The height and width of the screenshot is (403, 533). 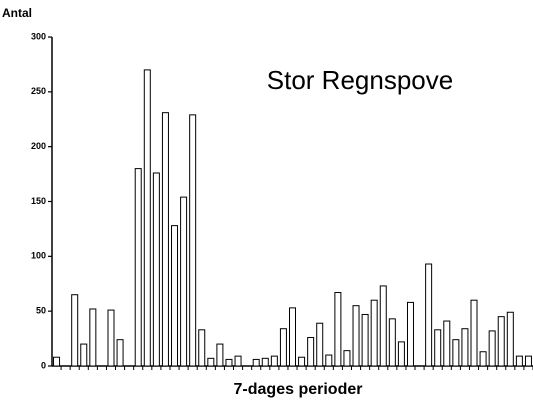 What do you see at coordinates (41, 311) in the screenshot?
I see `y-tick-label: 50` at bounding box center [41, 311].